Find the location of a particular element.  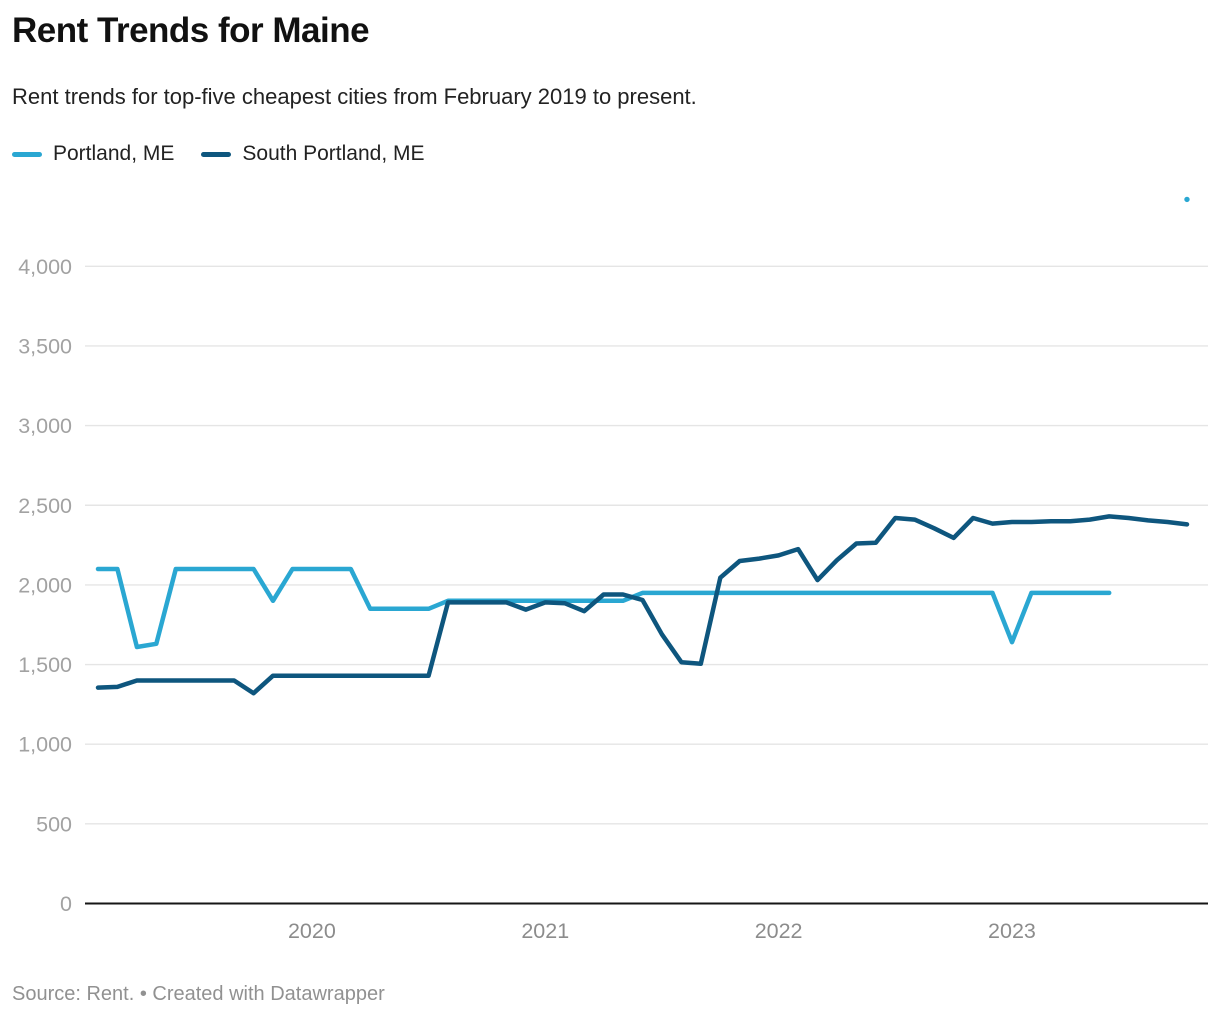

x-tick-label-2021: 2021 is located at coordinates (545, 931).